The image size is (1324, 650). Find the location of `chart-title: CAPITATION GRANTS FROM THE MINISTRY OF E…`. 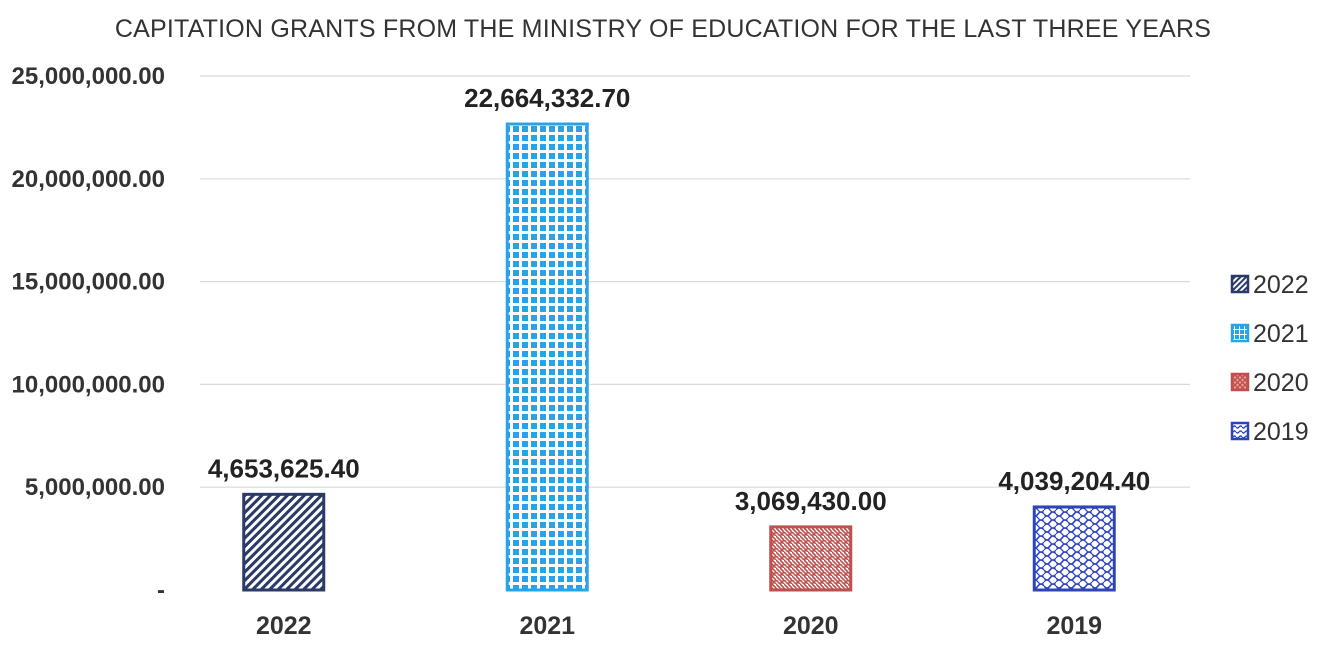

chart-title: CAPITATION GRANTS FROM THE MINISTRY OF E… is located at coordinates (663, 29).